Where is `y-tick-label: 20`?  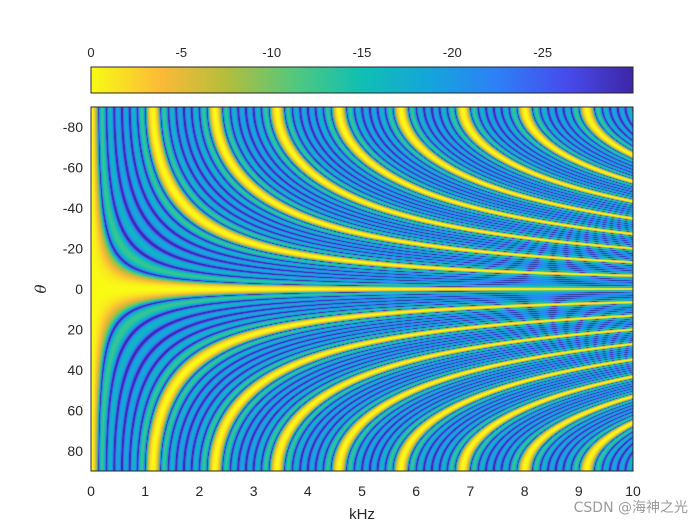
y-tick-label: 20 is located at coordinates (75, 329).